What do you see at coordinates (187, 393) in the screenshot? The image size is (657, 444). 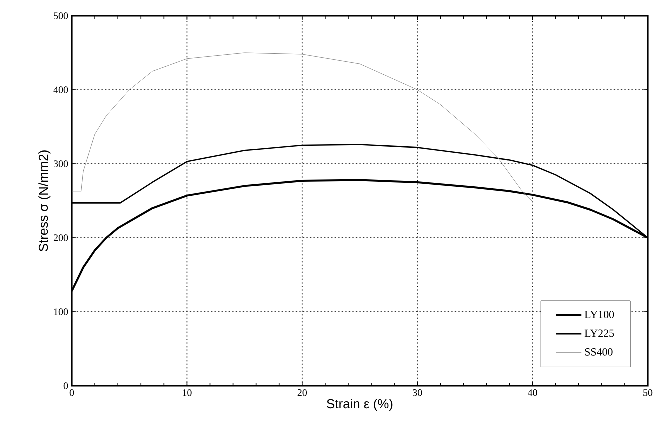 I see `x-tick-label: 10` at bounding box center [187, 393].